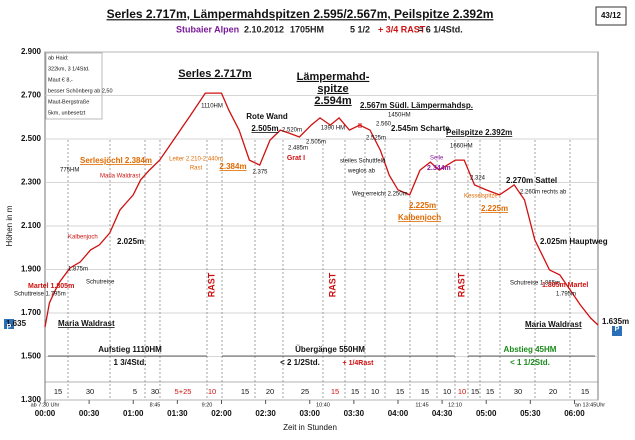 The height and width of the screenshot is (440, 635). What do you see at coordinates (479, 132) in the screenshot?
I see `annotation: Peilspitze 2.392m` at bounding box center [479, 132].